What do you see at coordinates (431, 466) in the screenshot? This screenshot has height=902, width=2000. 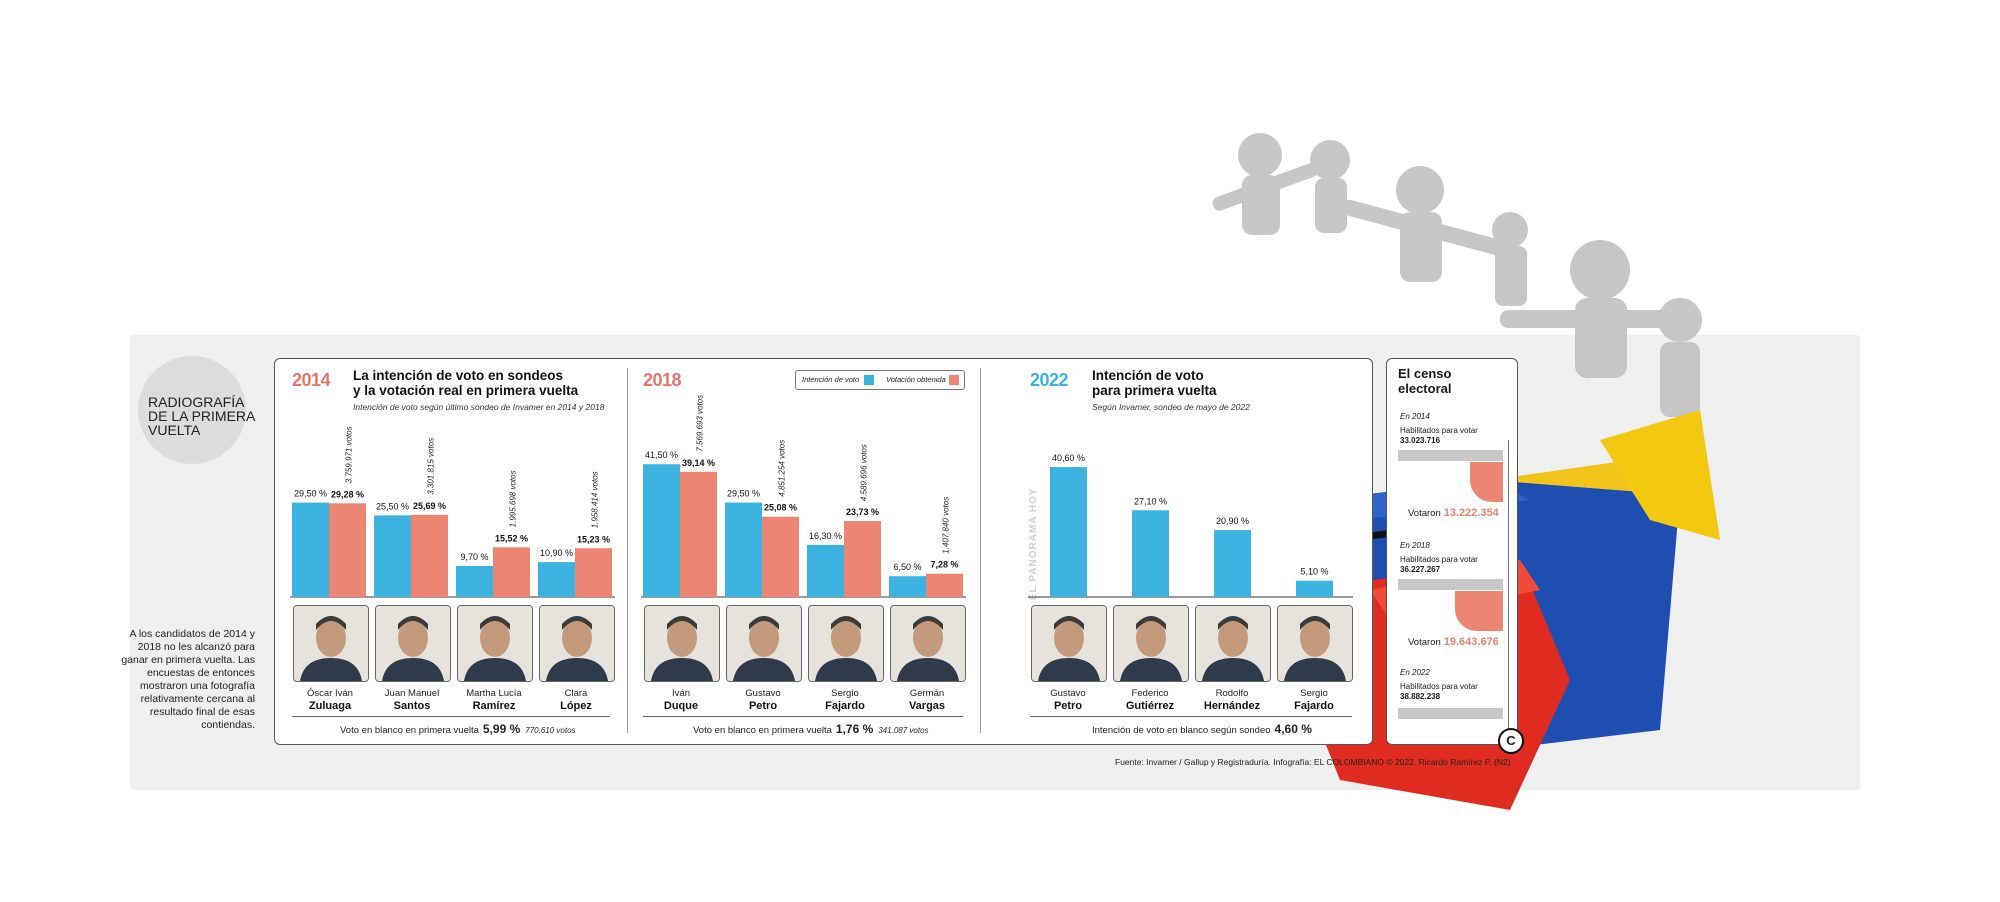 I see `votes-label-2014-1: 3.301.815 votos` at bounding box center [431, 466].